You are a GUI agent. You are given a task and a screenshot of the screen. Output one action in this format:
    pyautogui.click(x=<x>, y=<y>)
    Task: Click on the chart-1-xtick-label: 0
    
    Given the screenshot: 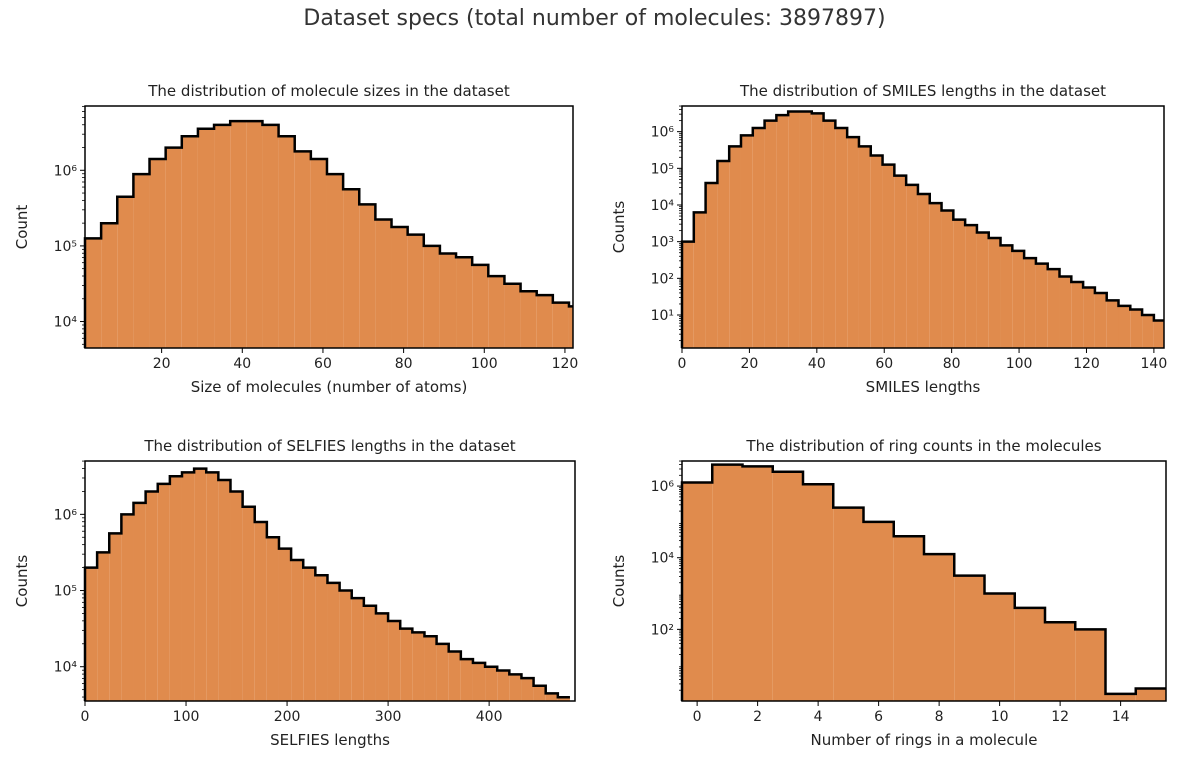 What is the action you would take?
    pyautogui.click(x=682, y=364)
    